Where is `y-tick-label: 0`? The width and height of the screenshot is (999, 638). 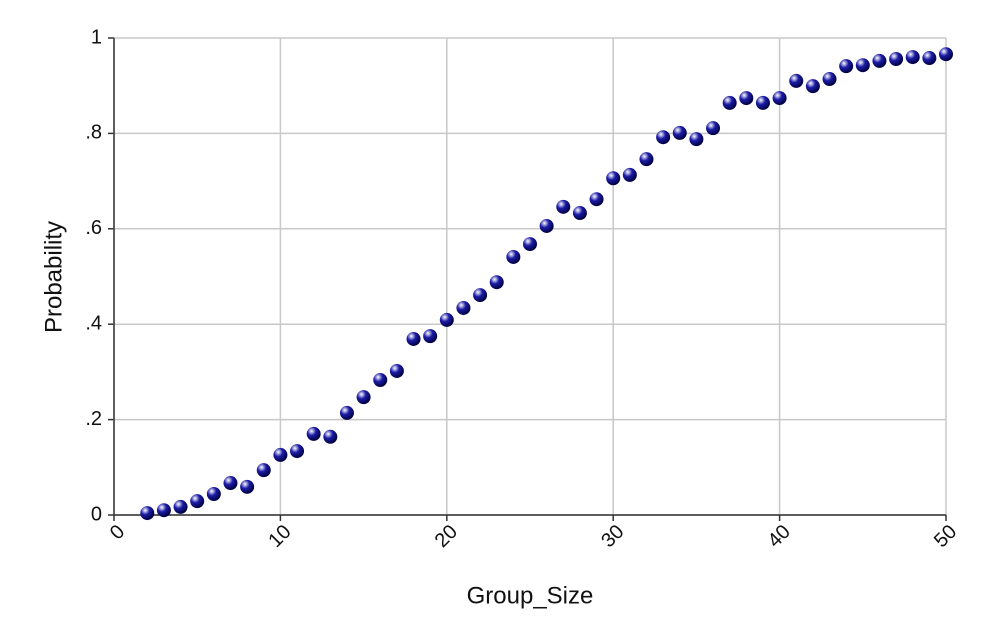 y-tick-label: 0 is located at coordinates (96, 514).